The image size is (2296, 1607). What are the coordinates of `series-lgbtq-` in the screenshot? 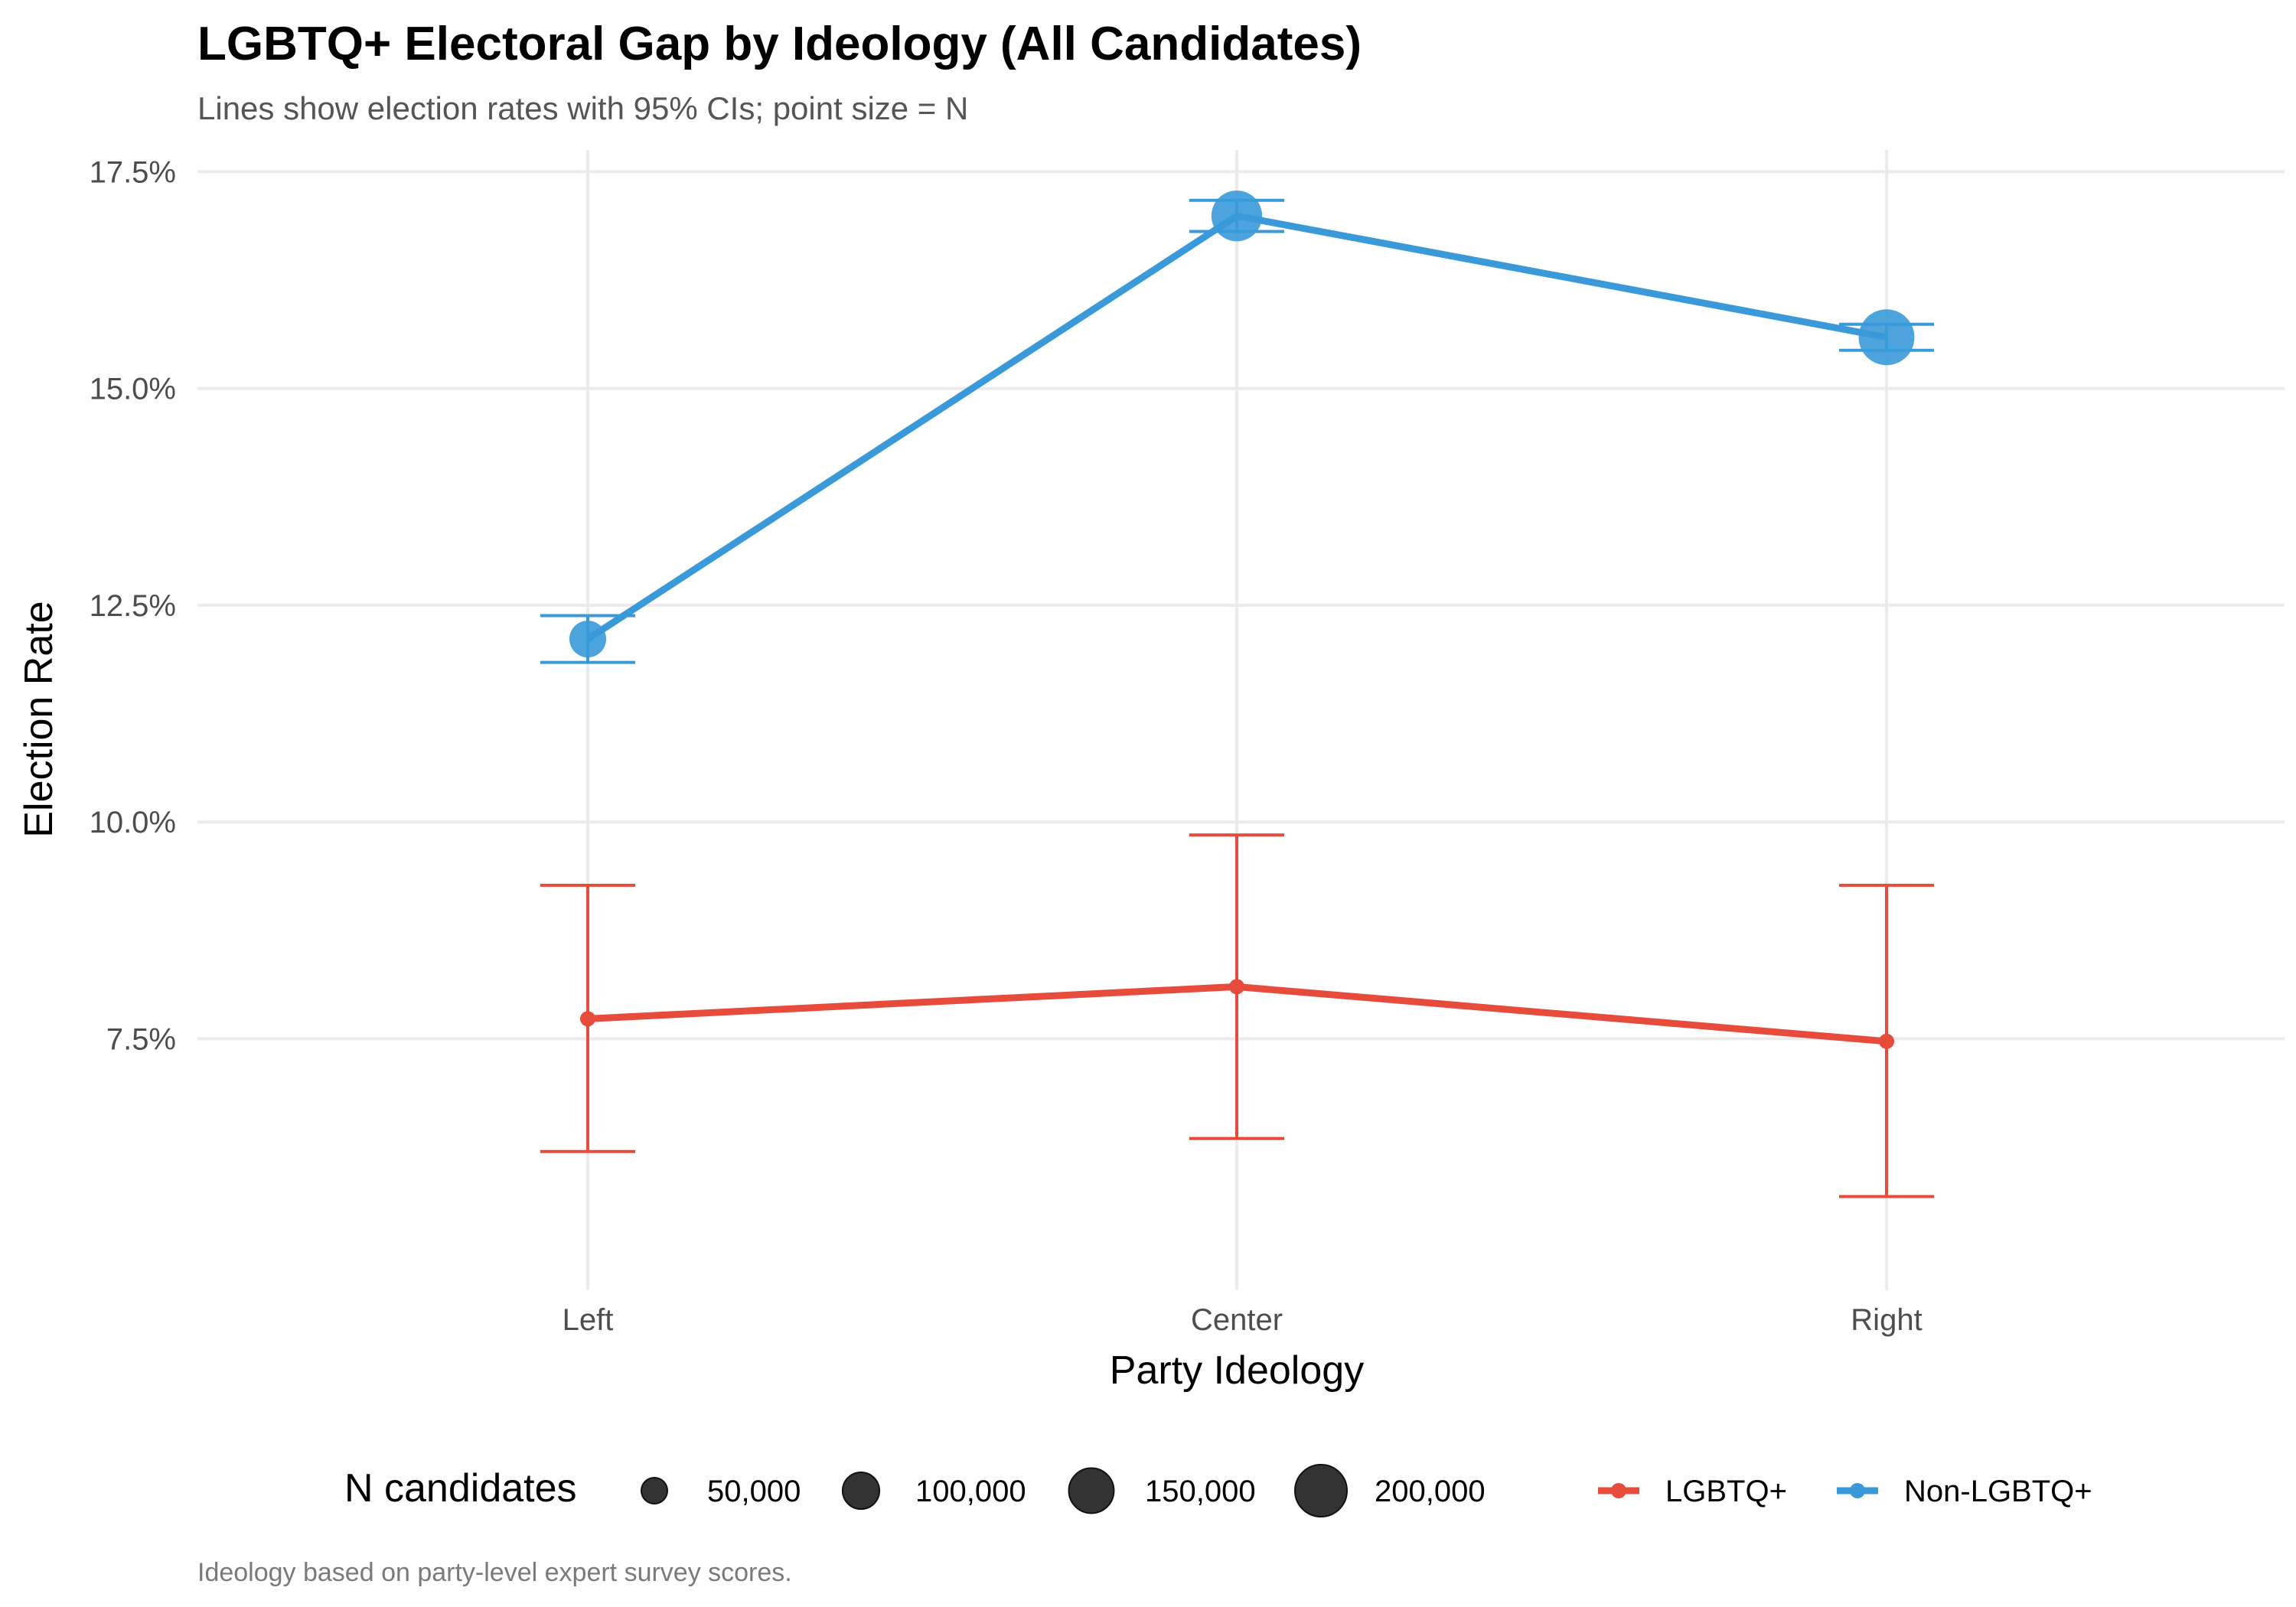 It's located at (1237, 1015).